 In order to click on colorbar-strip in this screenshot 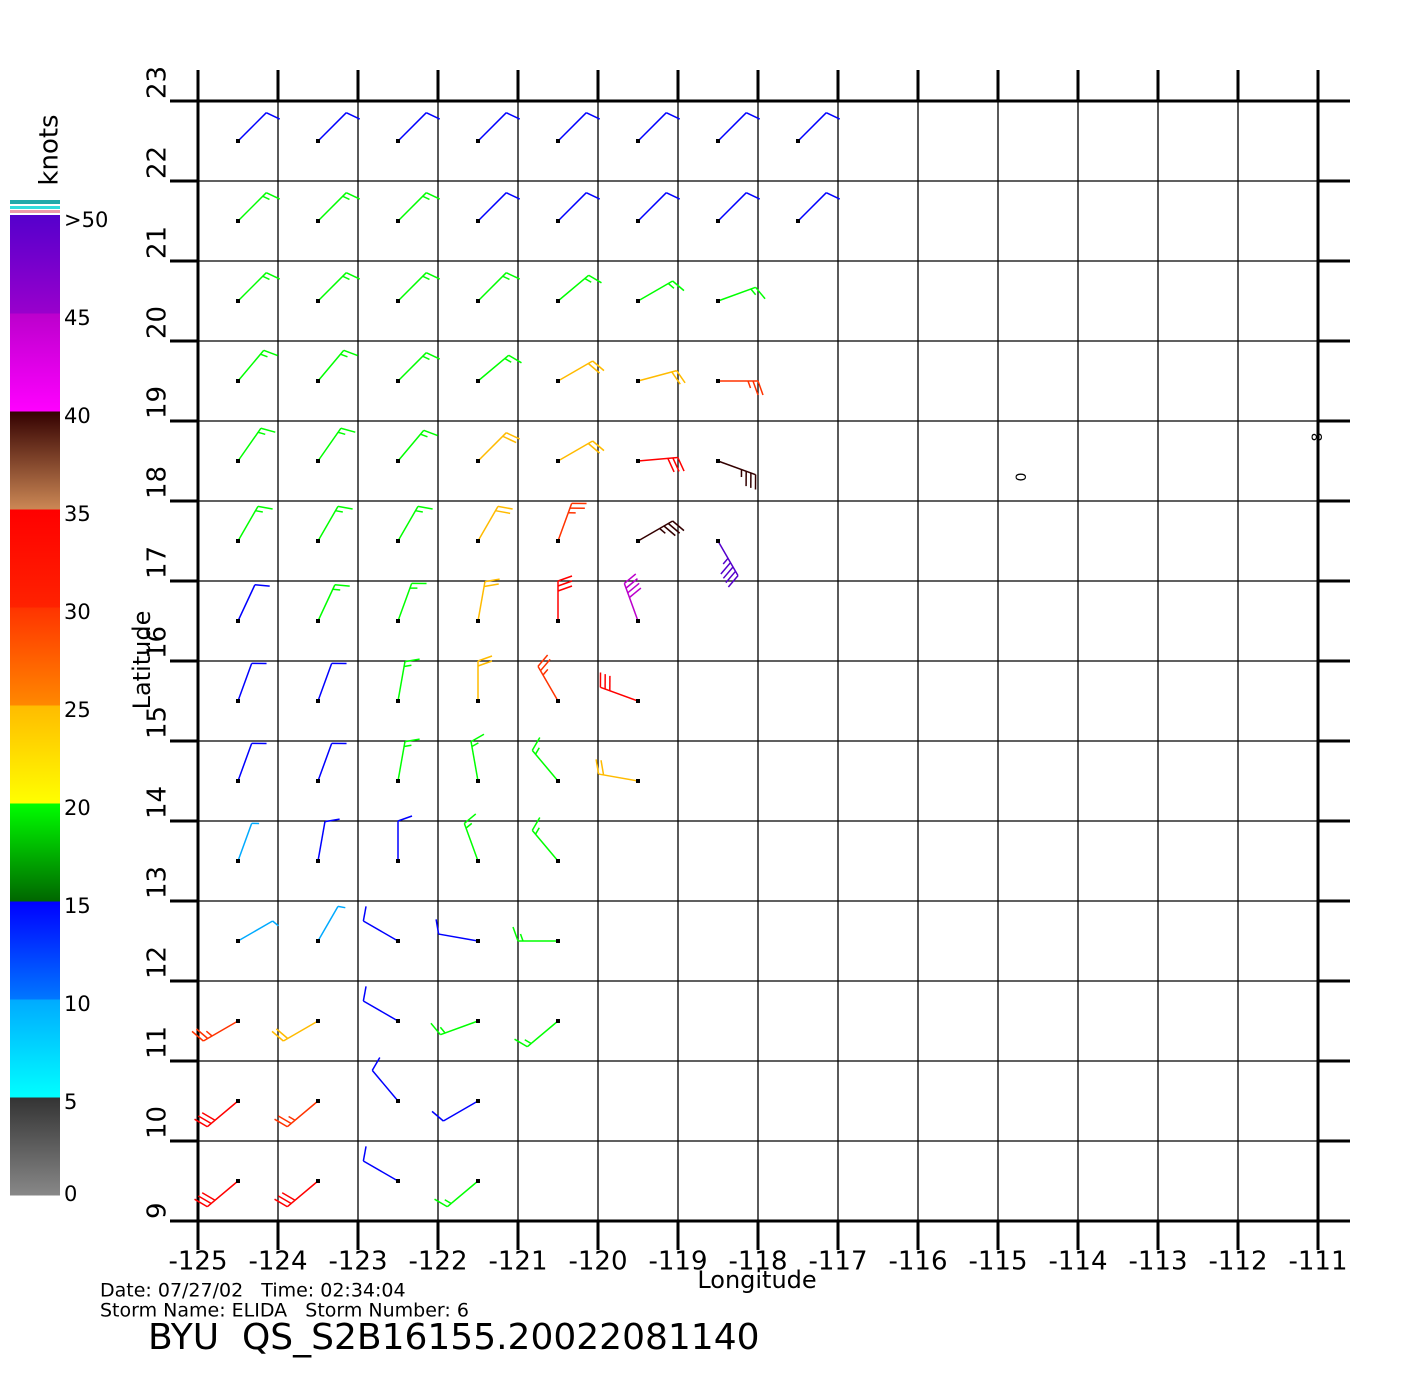, I will do `click(35, 207)`.